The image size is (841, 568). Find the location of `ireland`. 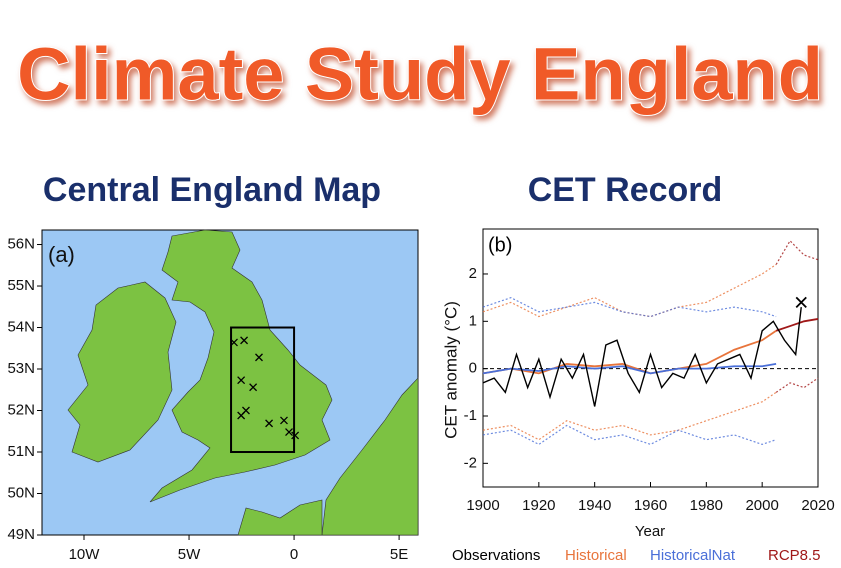

ireland is located at coordinates (122, 372).